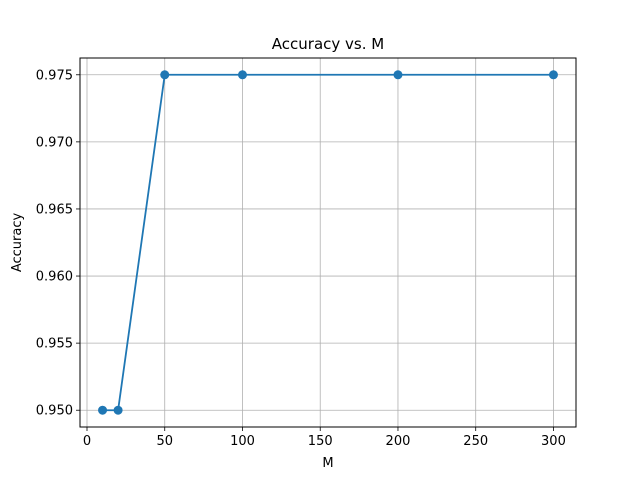 This screenshot has width=640, height=480. Describe the element at coordinates (54, 344) in the screenshot. I see `y-tick-label: 0.955` at that location.